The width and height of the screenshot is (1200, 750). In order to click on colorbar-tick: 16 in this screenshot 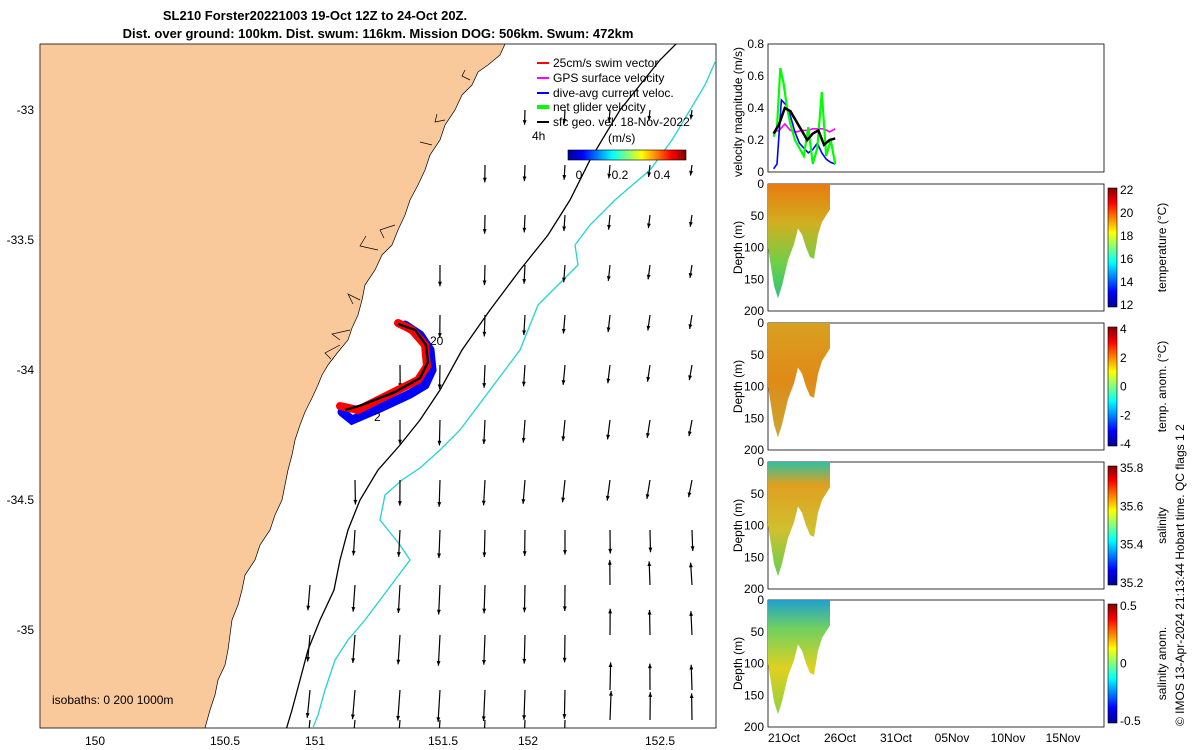, I will do `click(1127, 259)`.